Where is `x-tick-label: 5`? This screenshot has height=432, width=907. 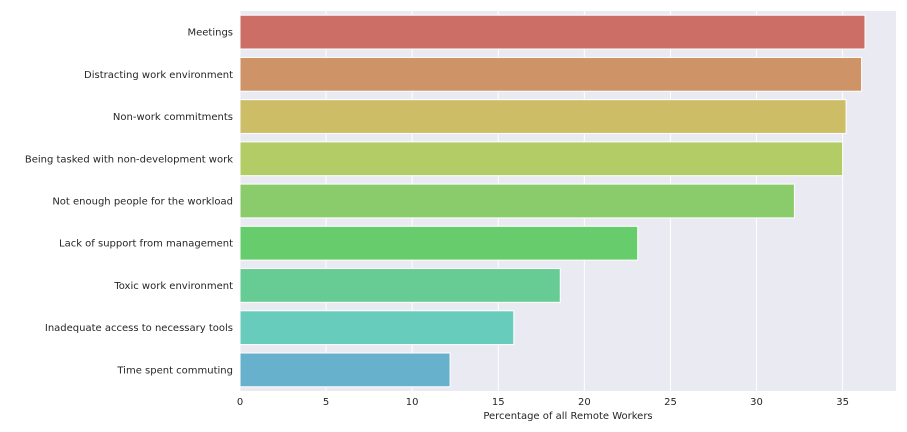 x-tick-label: 5 is located at coordinates (326, 402).